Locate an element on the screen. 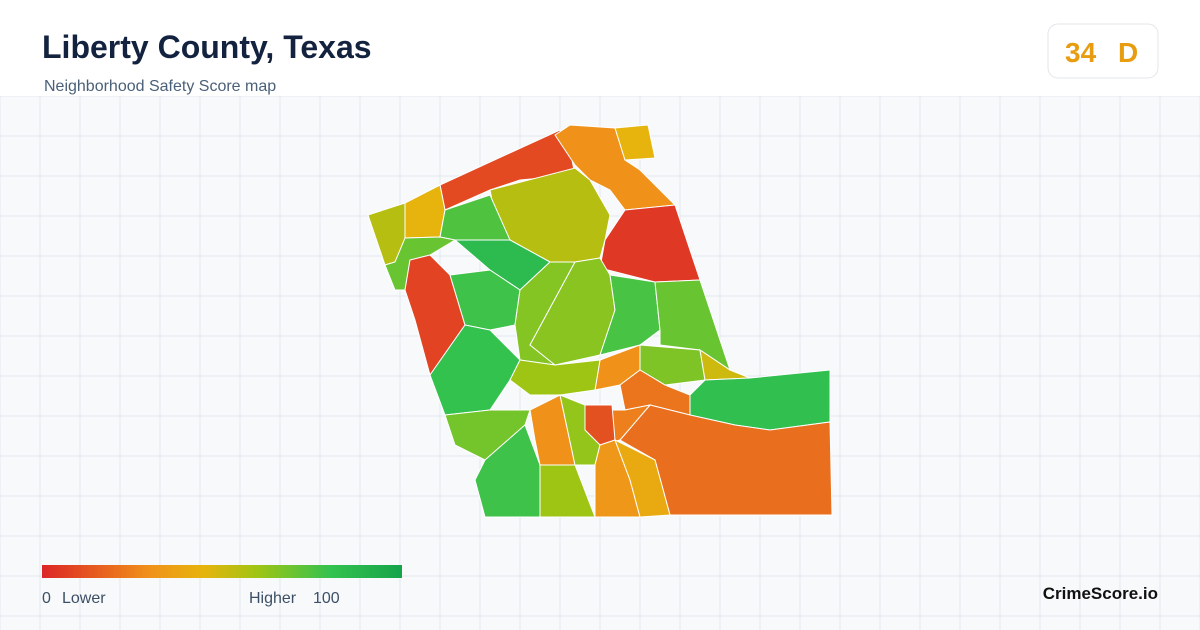 The height and width of the screenshot is (630, 1200). subtitle: Neighborhood Safety Score map is located at coordinates (160, 86).